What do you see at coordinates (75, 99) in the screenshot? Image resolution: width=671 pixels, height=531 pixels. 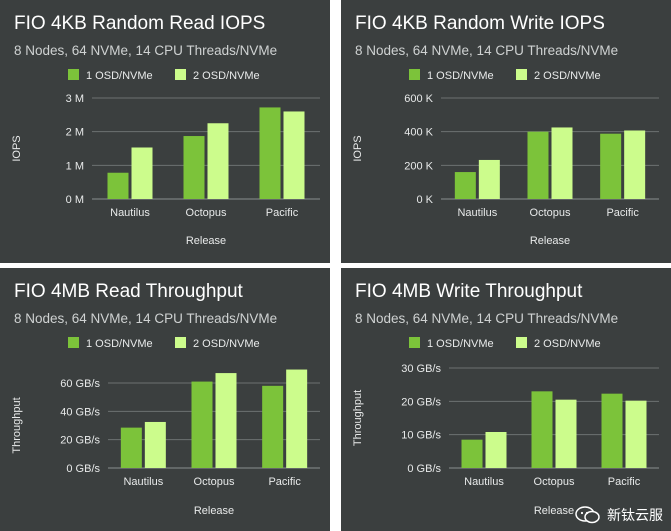 I see `y-tick-label: 3 M` at bounding box center [75, 99].